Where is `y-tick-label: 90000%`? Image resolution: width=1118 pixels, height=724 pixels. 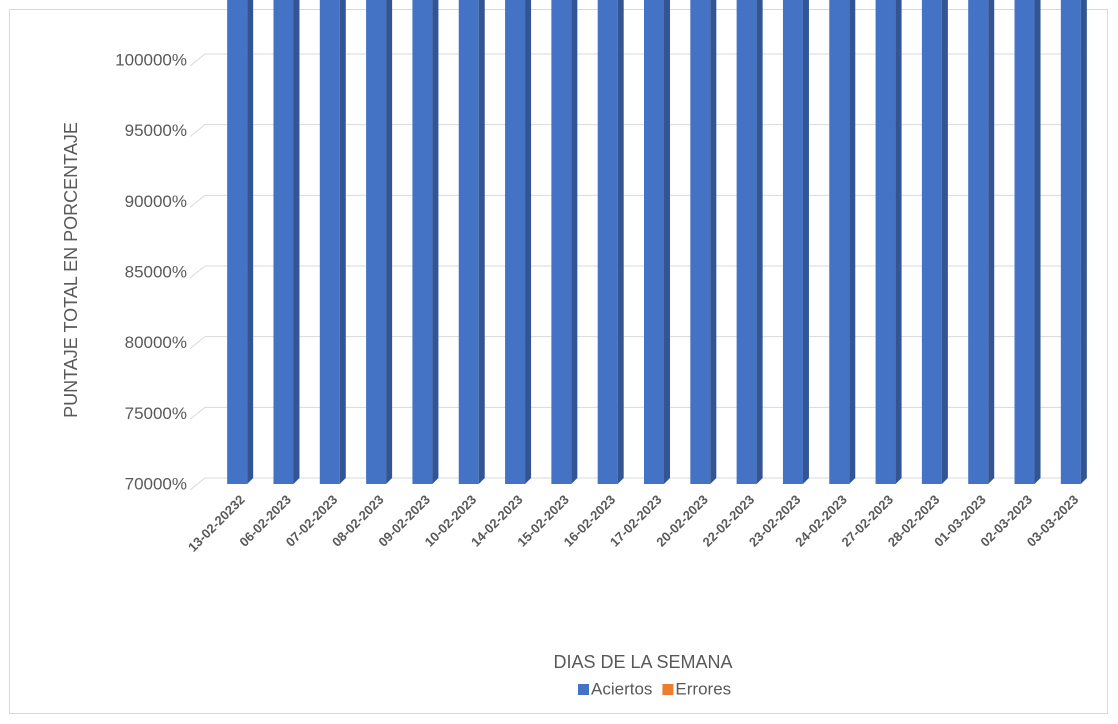 y-tick-label: 90000% is located at coordinates (156, 201).